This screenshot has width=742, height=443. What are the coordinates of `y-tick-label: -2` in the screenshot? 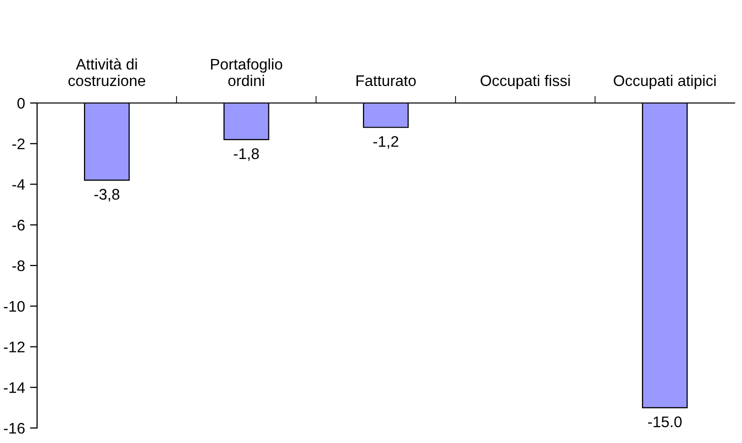 It's located at (18, 144).